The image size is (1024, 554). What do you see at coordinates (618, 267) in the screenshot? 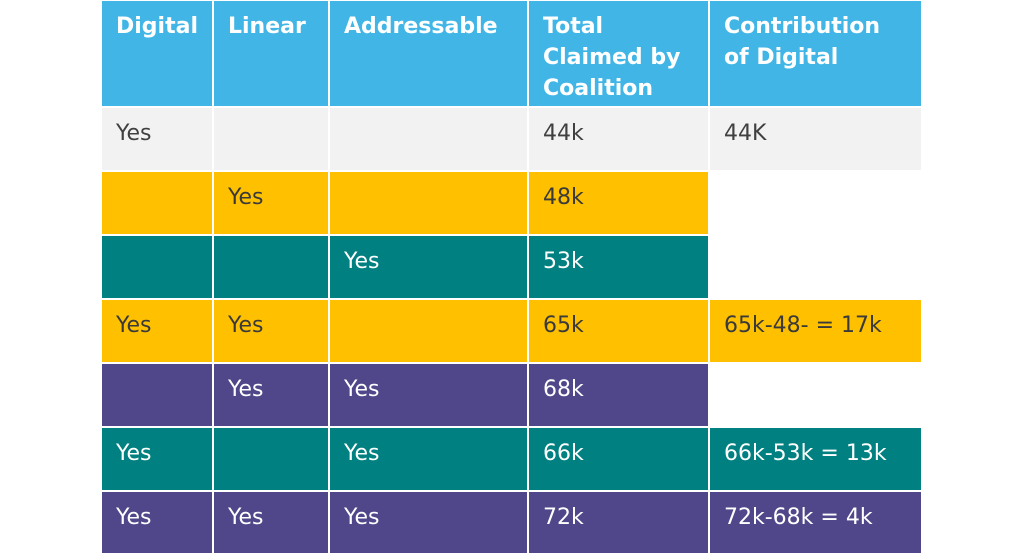
I see `table-cell: 53k` at bounding box center [618, 267].